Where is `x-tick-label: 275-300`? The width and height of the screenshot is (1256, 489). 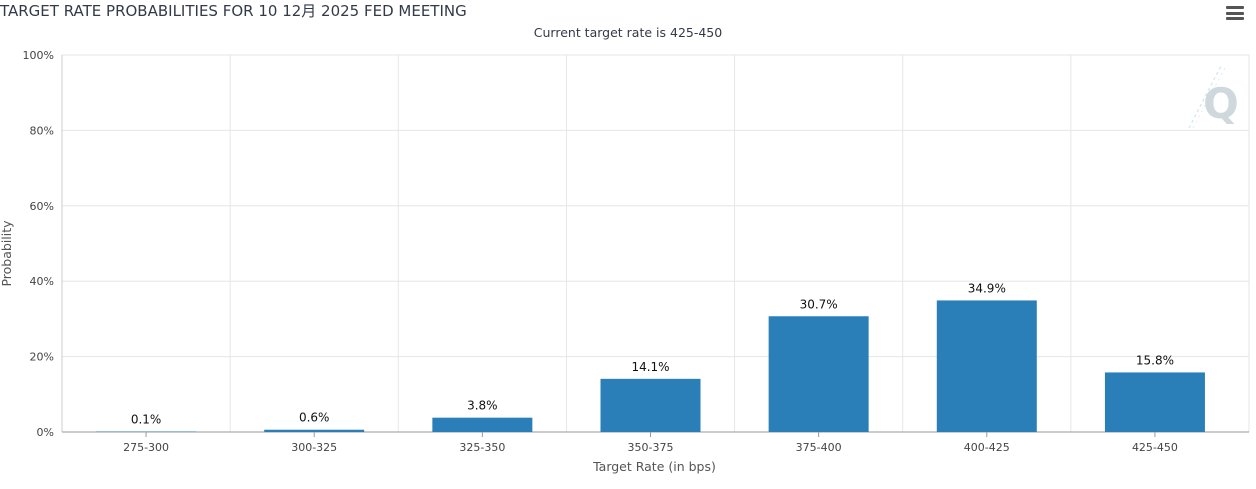
x-tick-label: 275-300 is located at coordinates (146, 447).